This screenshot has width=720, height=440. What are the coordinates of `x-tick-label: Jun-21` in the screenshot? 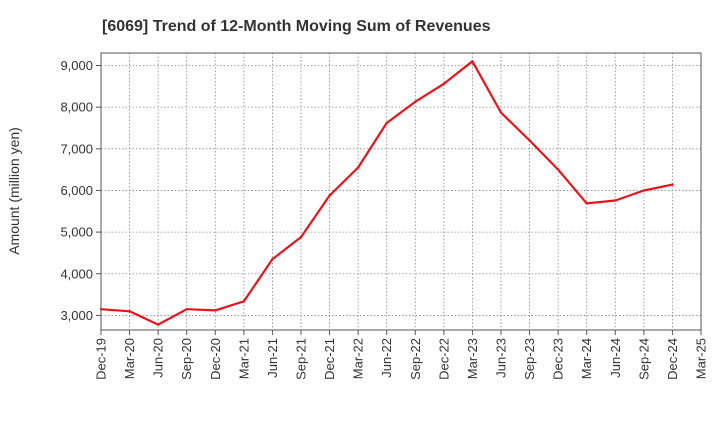 It's located at (272, 358).